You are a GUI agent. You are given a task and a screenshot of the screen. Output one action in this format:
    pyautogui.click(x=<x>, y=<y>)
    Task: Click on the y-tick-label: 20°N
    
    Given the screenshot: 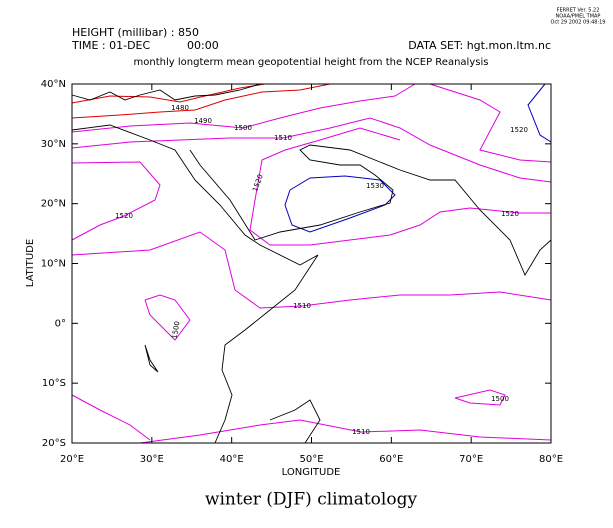 What is the action you would take?
    pyautogui.click(x=53, y=204)
    